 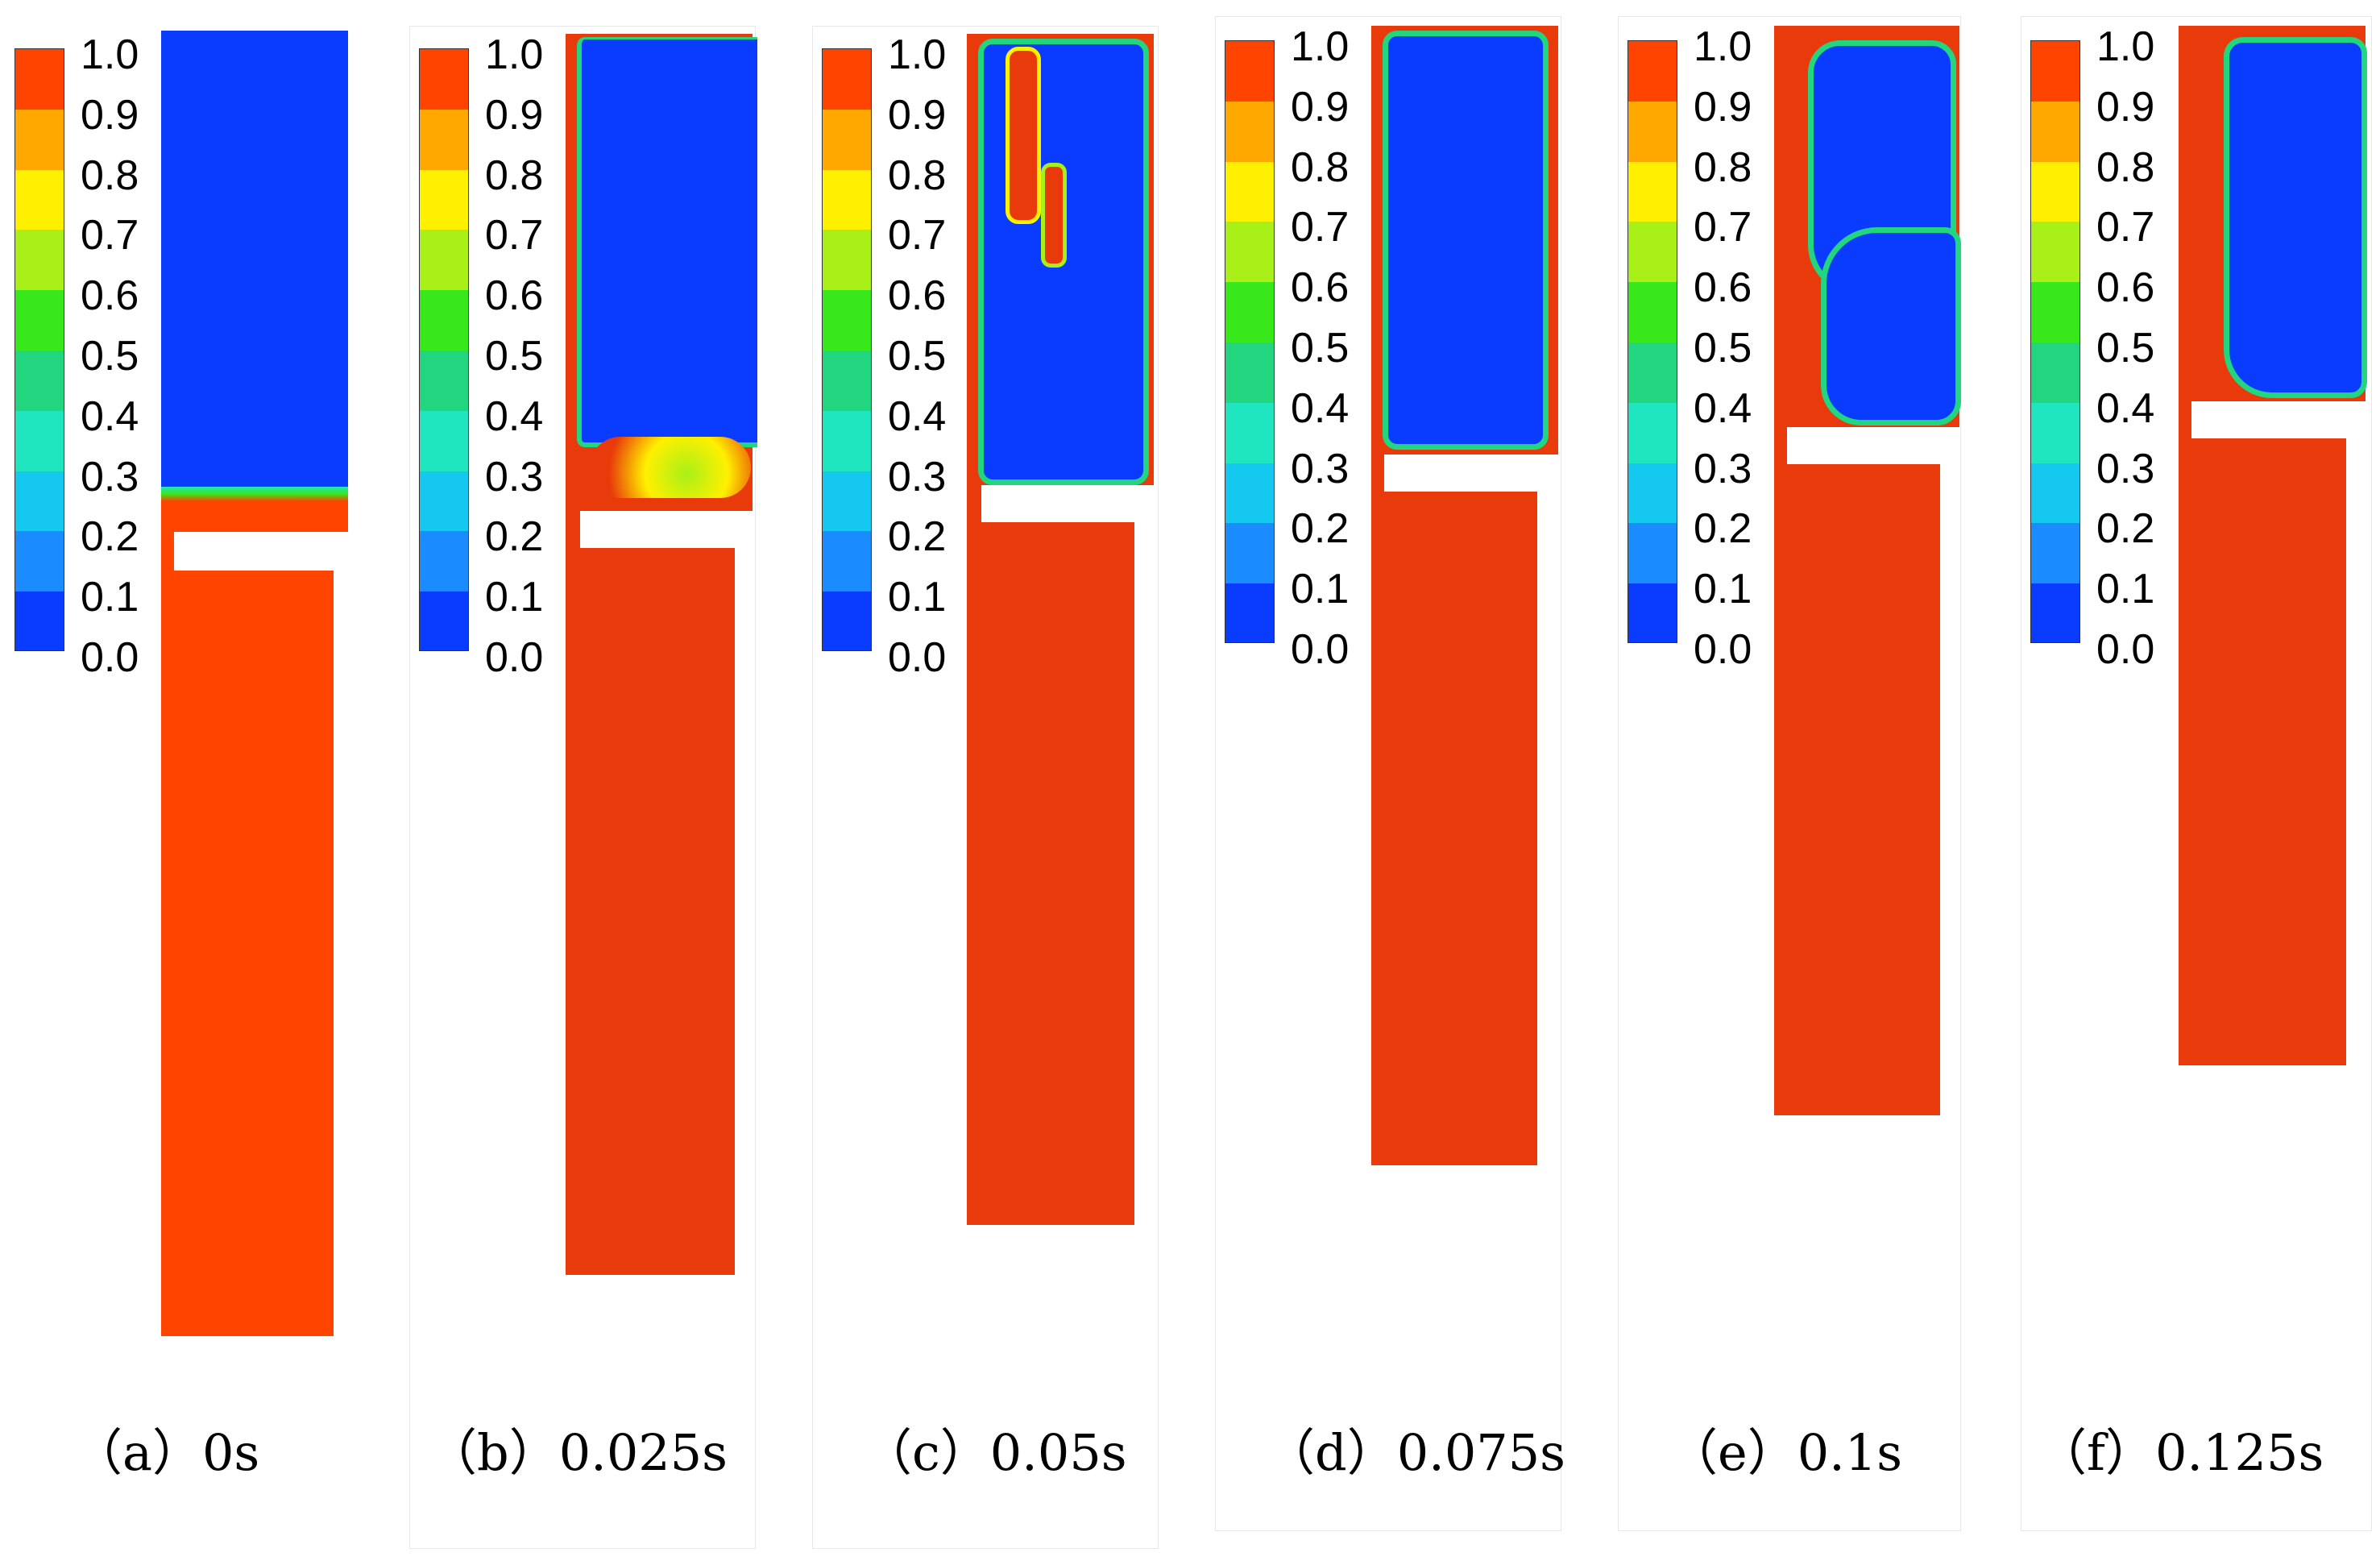 I want to click on liquid-lower-left, so click(x=167, y=551).